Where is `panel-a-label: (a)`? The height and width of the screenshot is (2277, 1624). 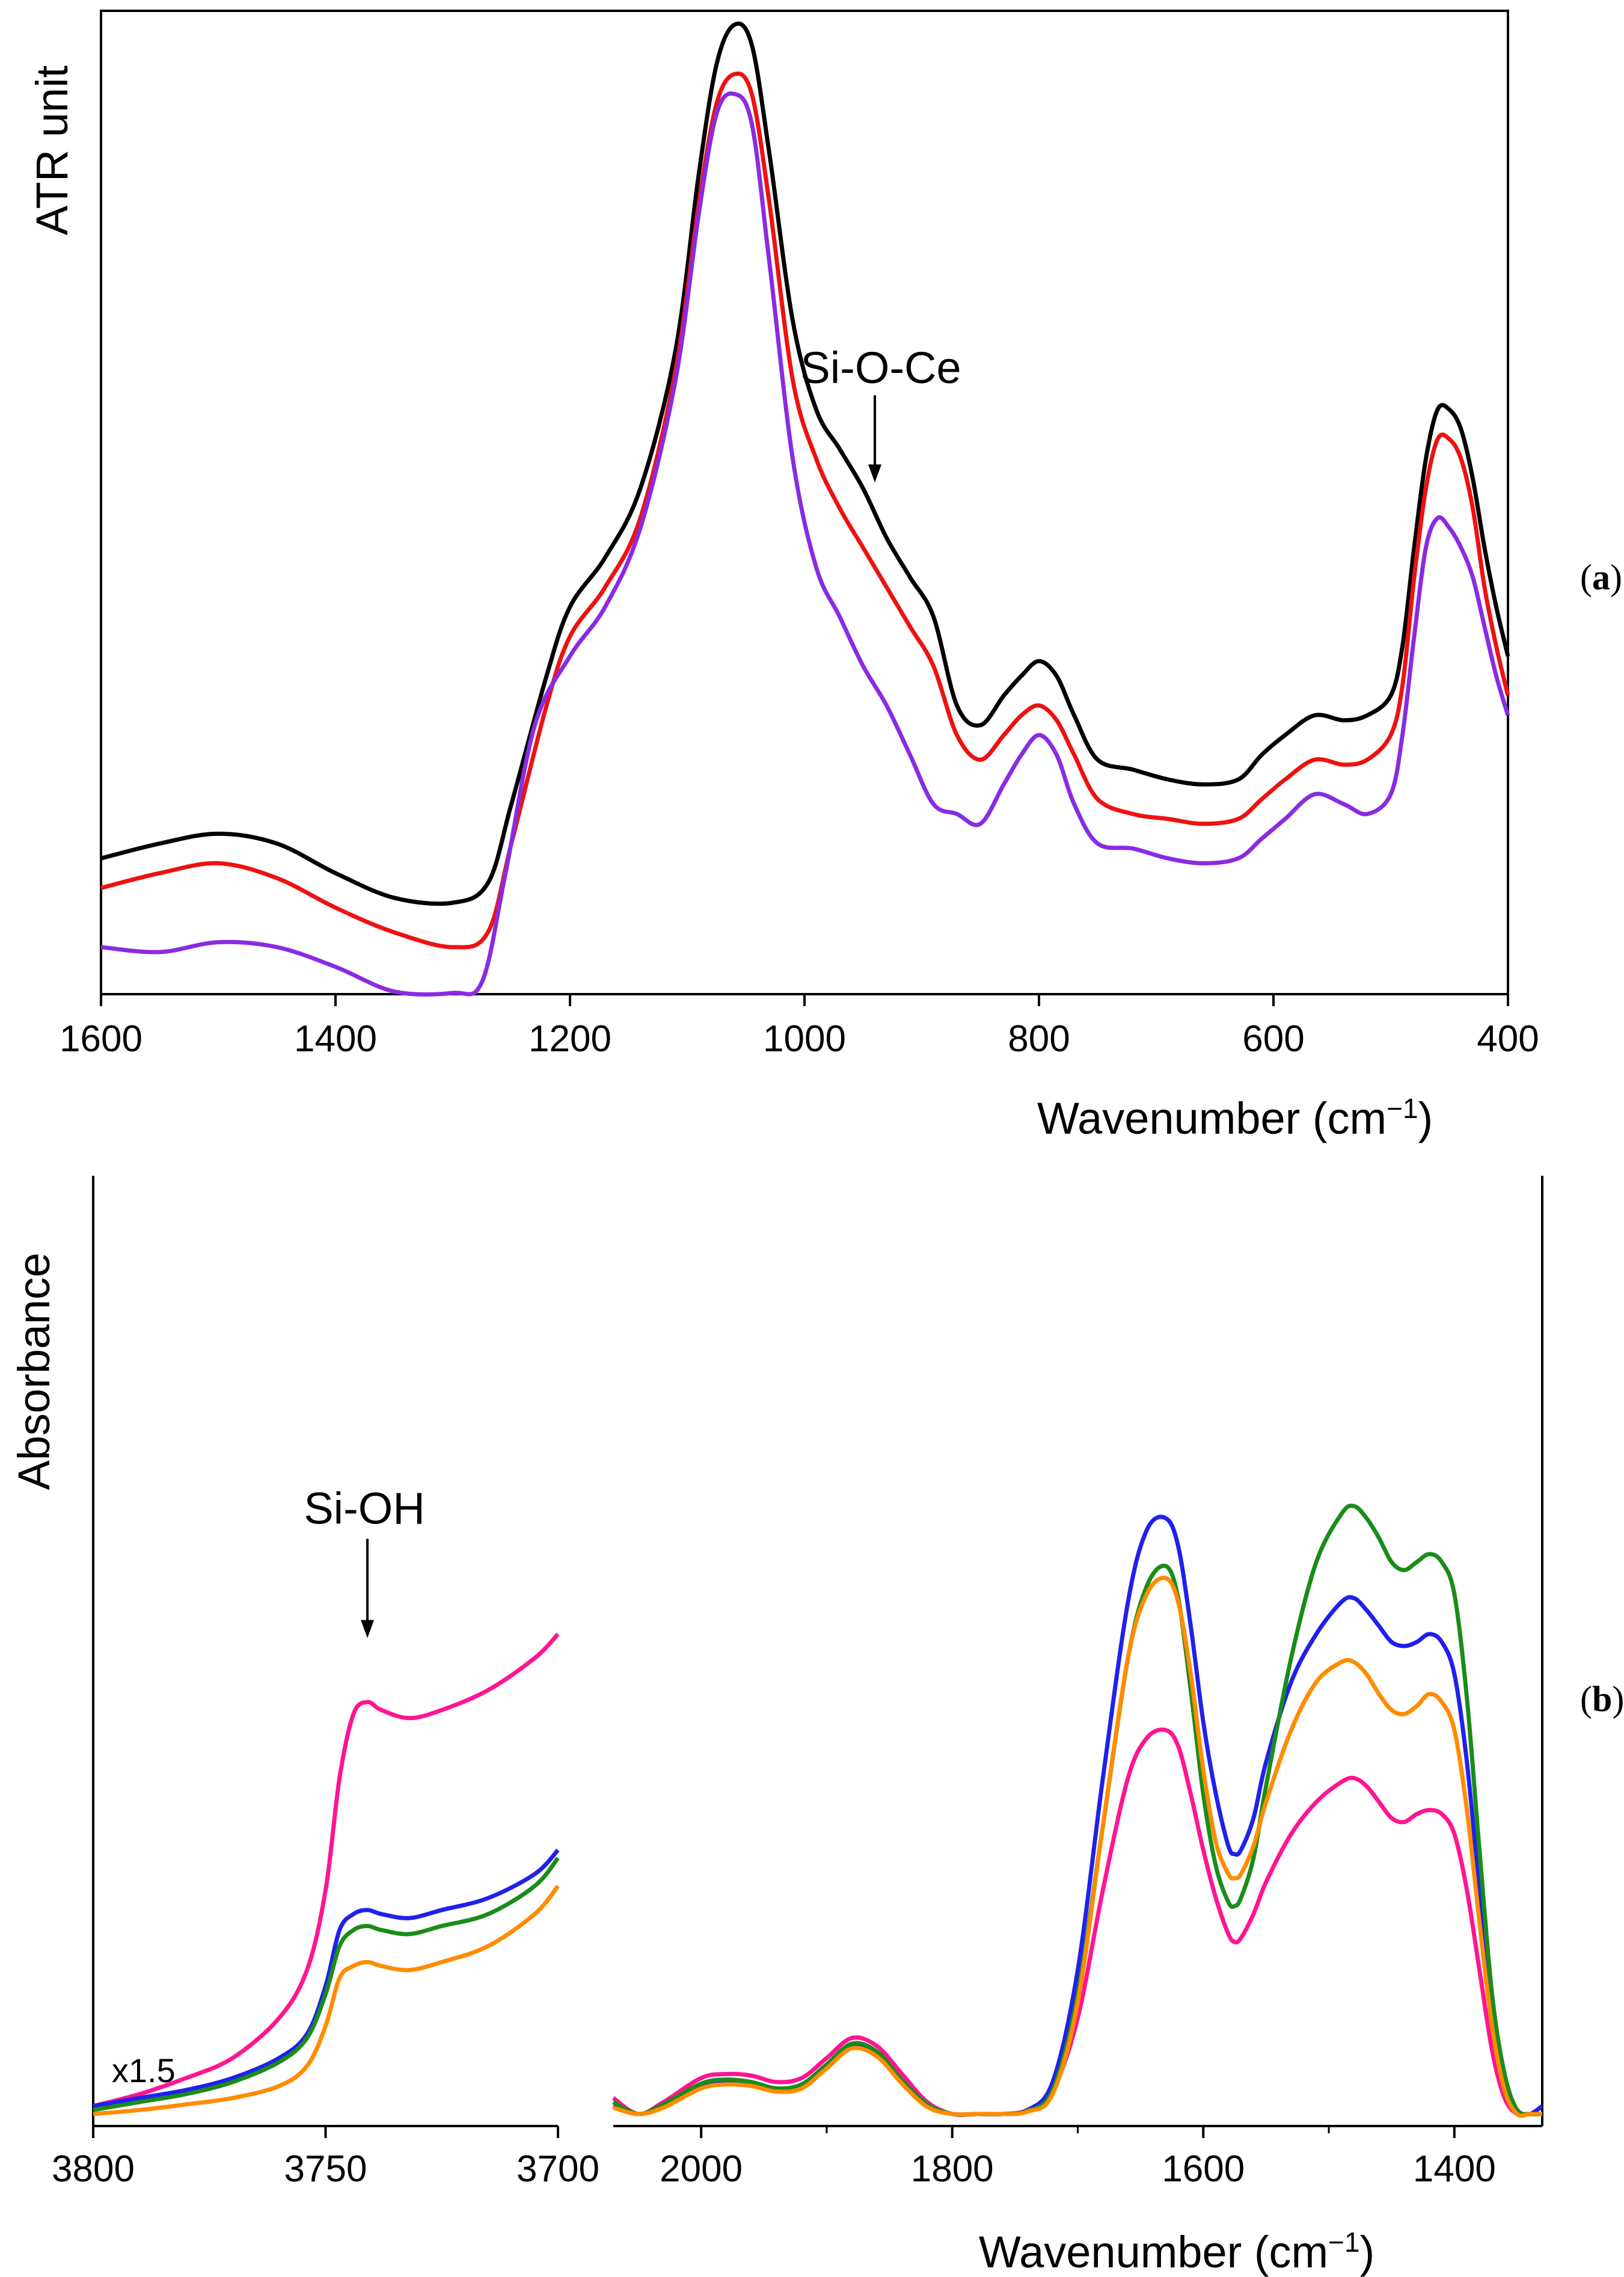
panel-a-label: (a) is located at coordinates (1601, 577).